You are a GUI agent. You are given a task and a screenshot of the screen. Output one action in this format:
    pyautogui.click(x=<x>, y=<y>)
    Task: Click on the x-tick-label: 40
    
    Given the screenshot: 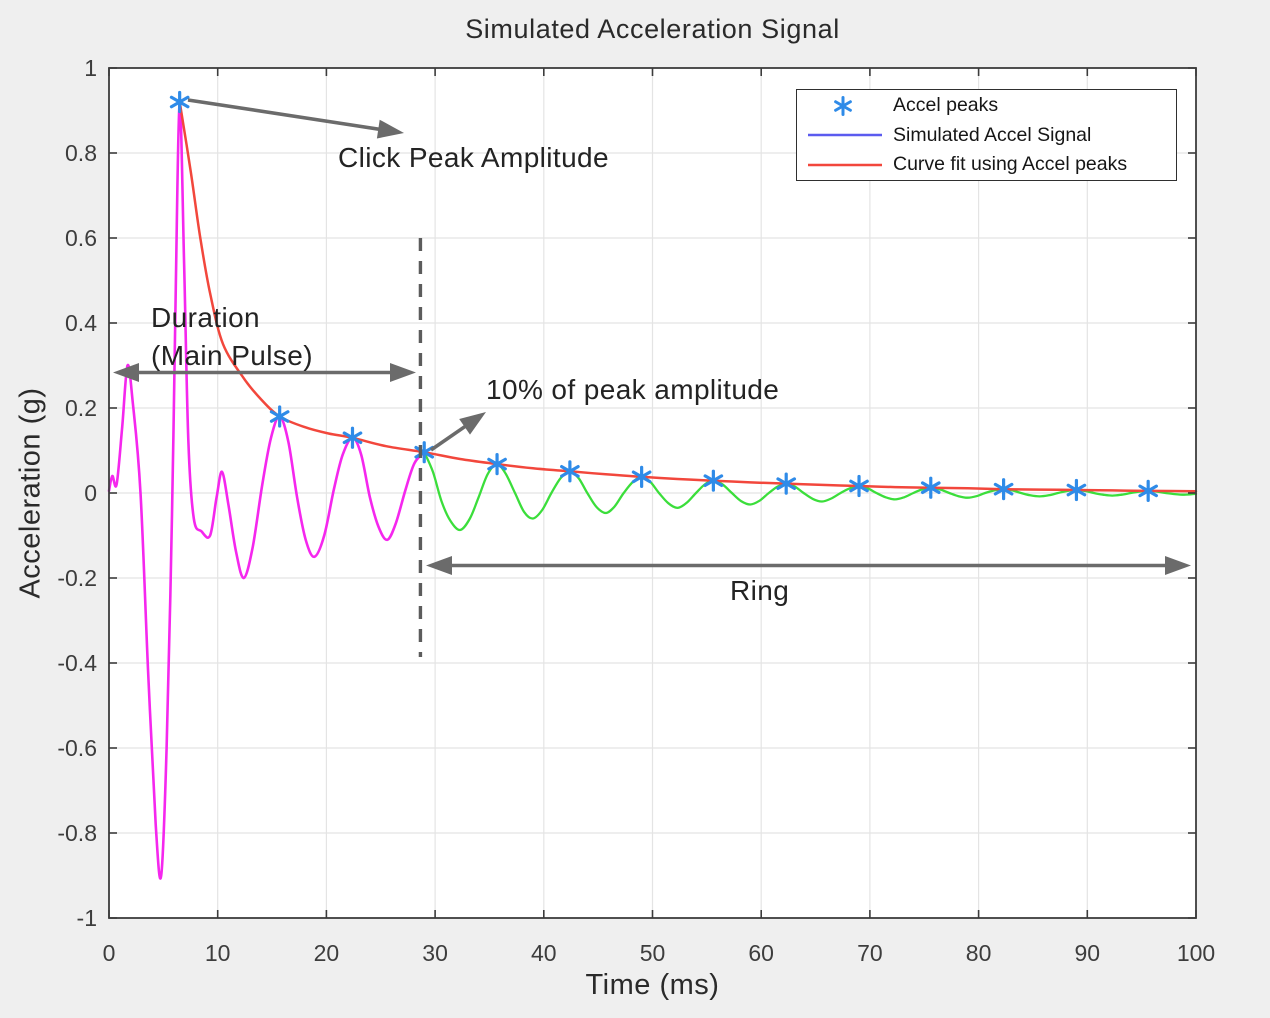 What is the action you would take?
    pyautogui.click(x=544, y=953)
    